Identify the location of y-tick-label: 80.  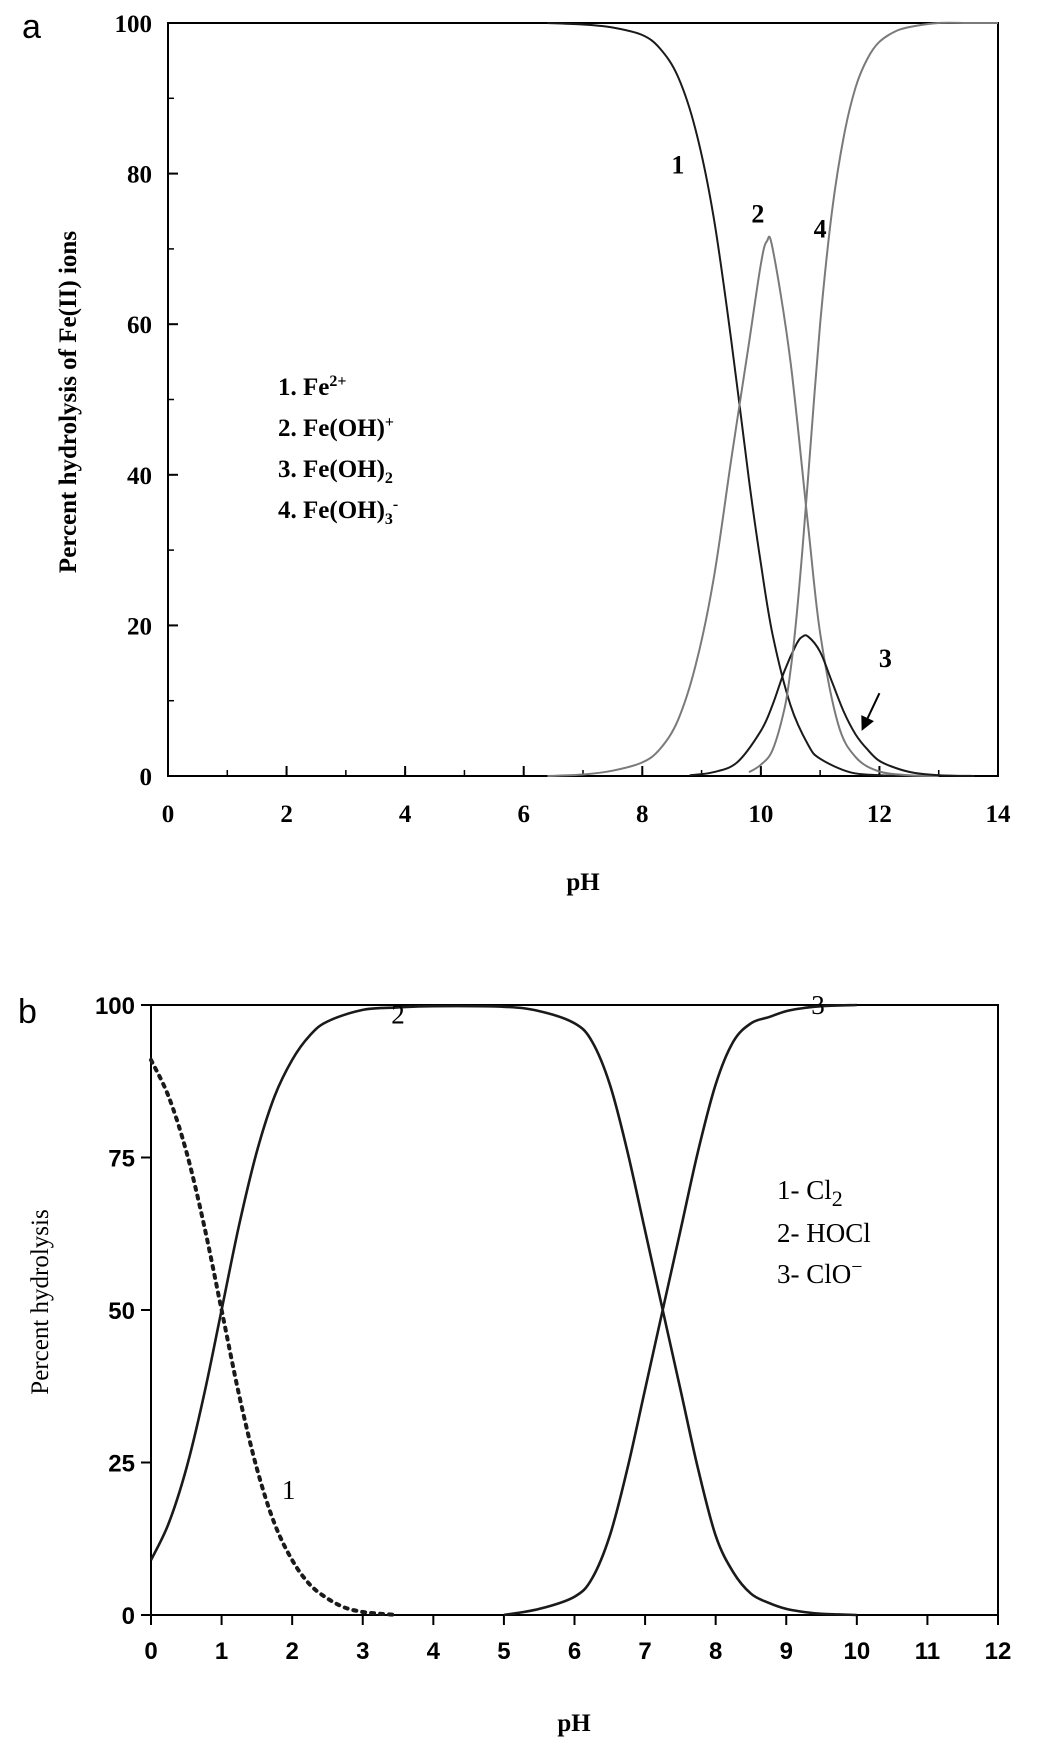
(139, 175).